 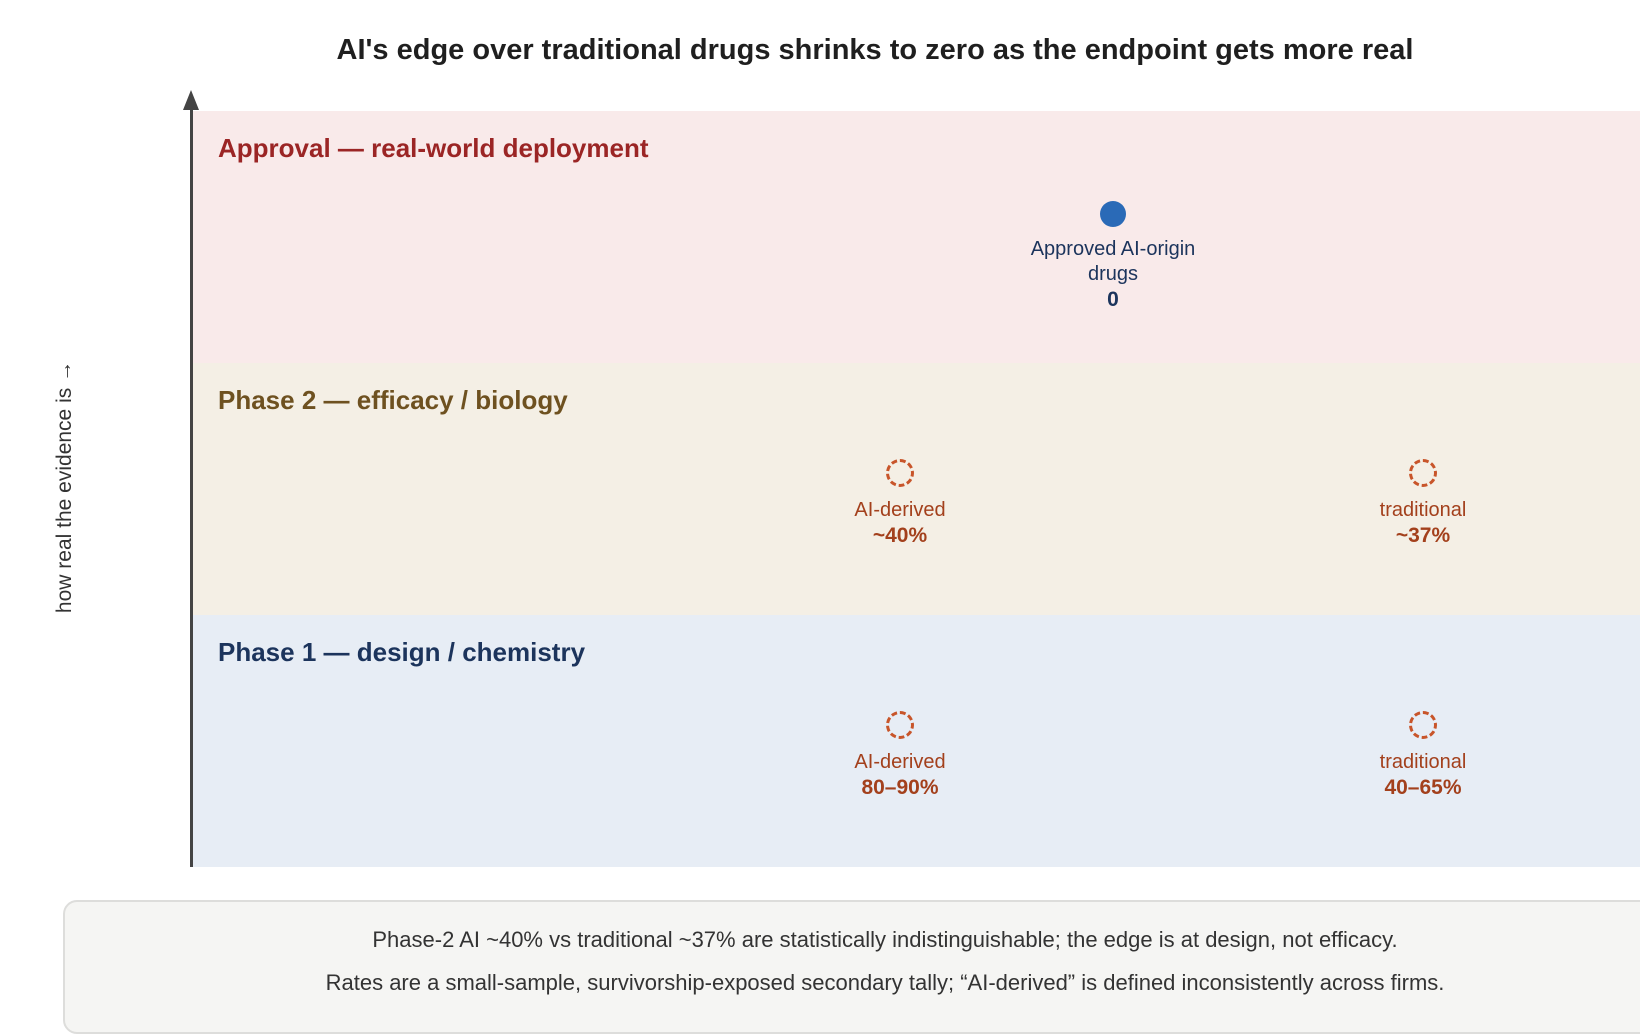 I want to click on marker-value: 0, so click(x=1113, y=299).